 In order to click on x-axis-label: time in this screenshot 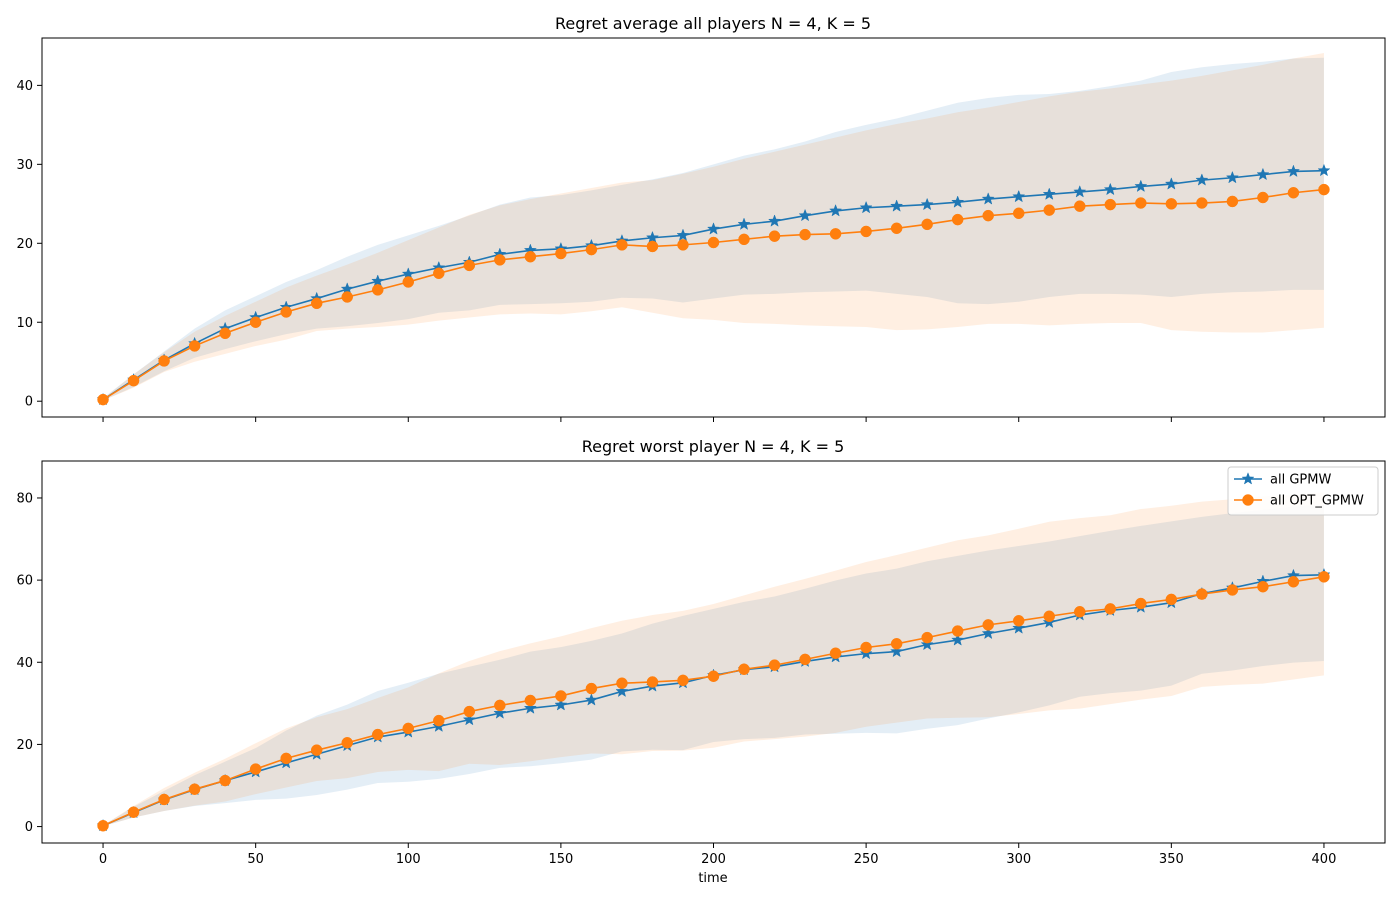, I will do `click(712, 878)`.